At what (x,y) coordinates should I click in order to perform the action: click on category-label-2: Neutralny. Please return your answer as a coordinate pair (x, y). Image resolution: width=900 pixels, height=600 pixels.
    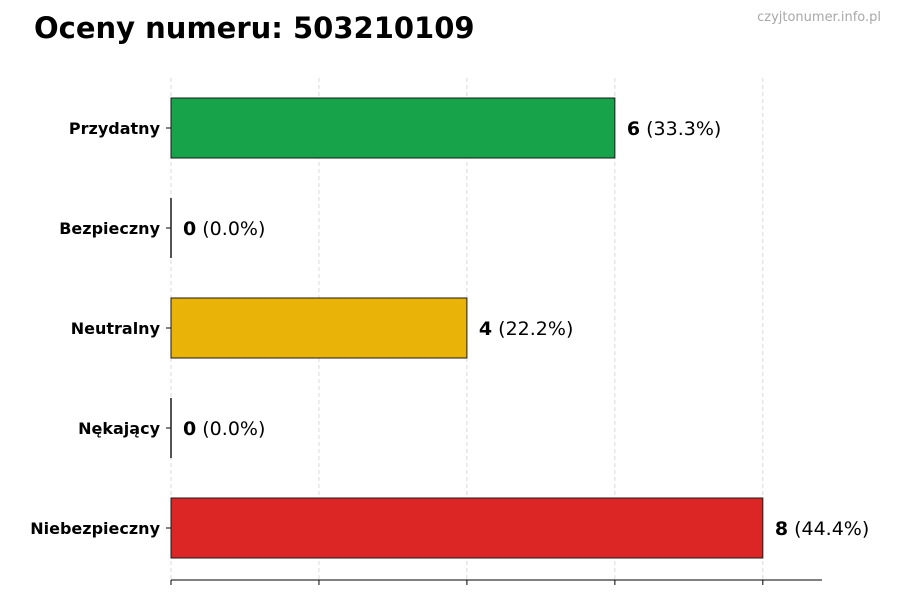
    Looking at the image, I should click on (116, 328).